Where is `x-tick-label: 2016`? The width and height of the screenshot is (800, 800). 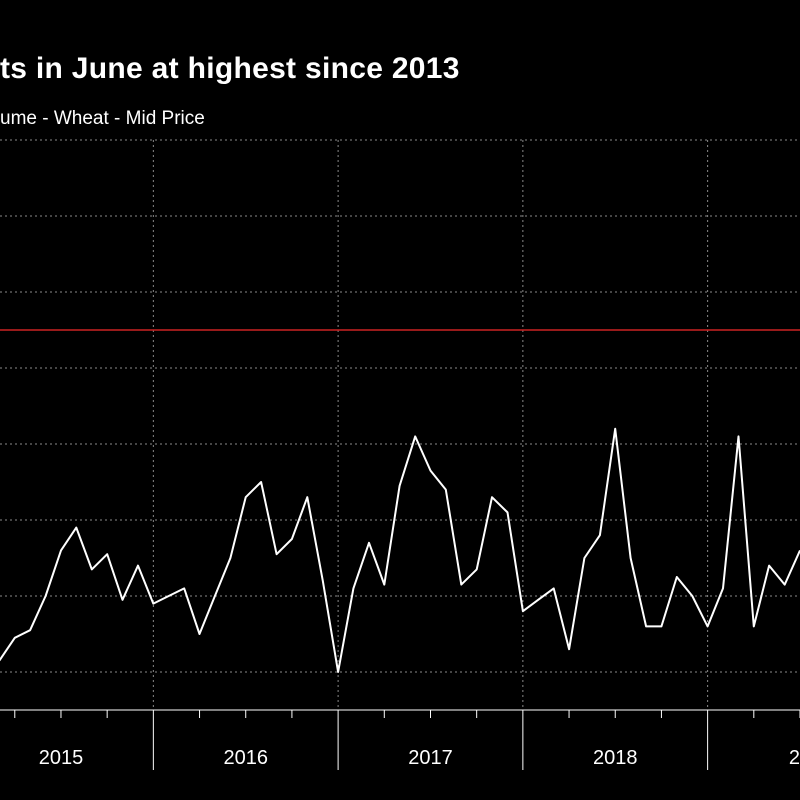 x-tick-label: 2016 is located at coordinates (245, 758).